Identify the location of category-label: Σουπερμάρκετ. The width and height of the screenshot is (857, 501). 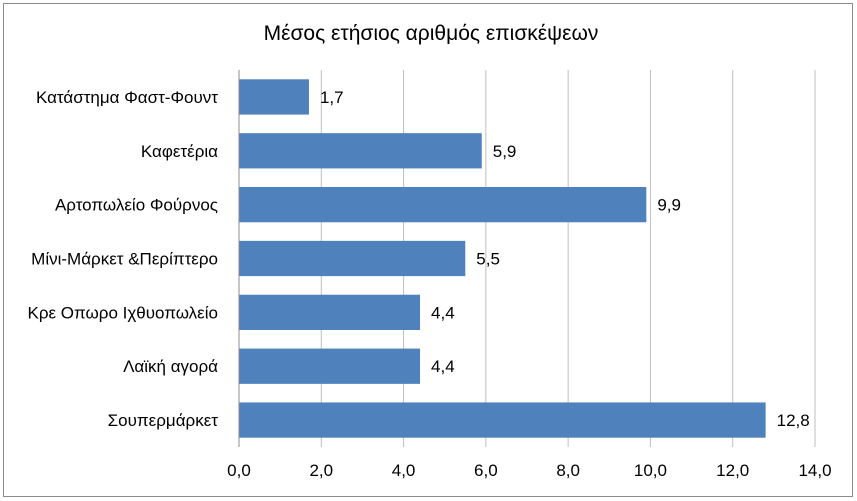
(163, 420).